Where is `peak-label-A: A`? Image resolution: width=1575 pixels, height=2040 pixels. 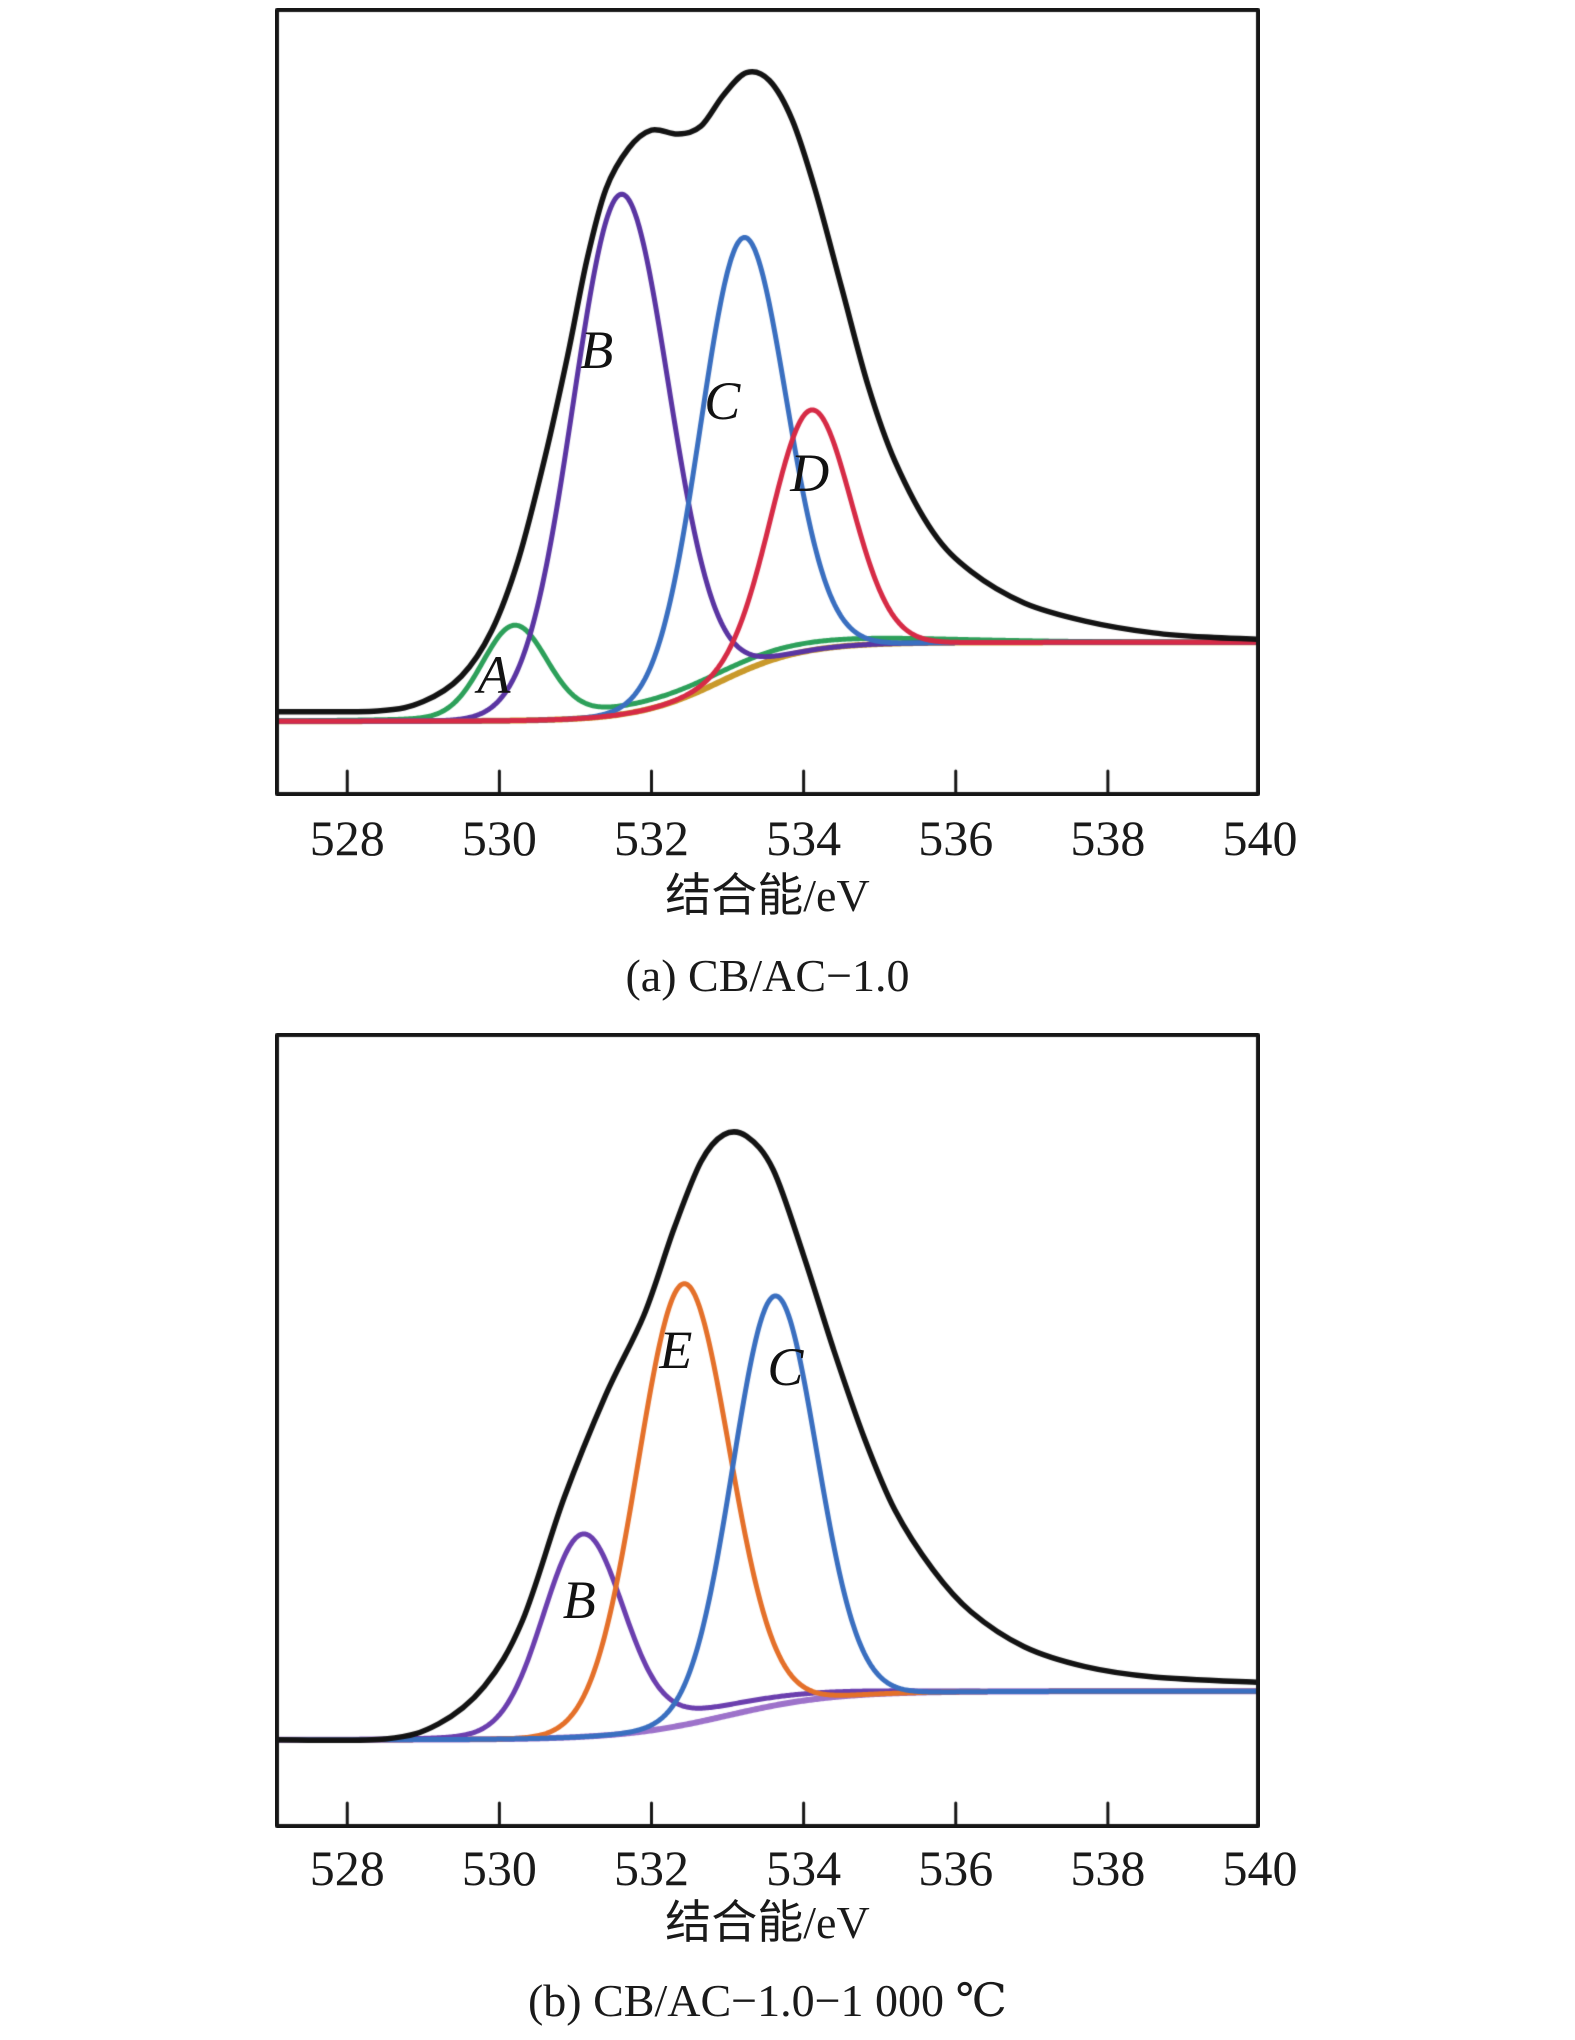
peak-label-A: A is located at coordinates (494, 675).